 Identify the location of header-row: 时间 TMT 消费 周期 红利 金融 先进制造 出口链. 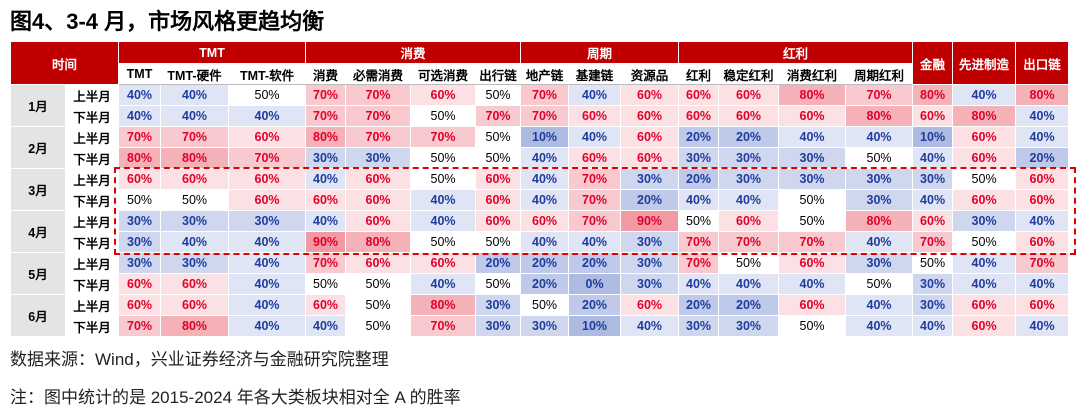
(539, 63).